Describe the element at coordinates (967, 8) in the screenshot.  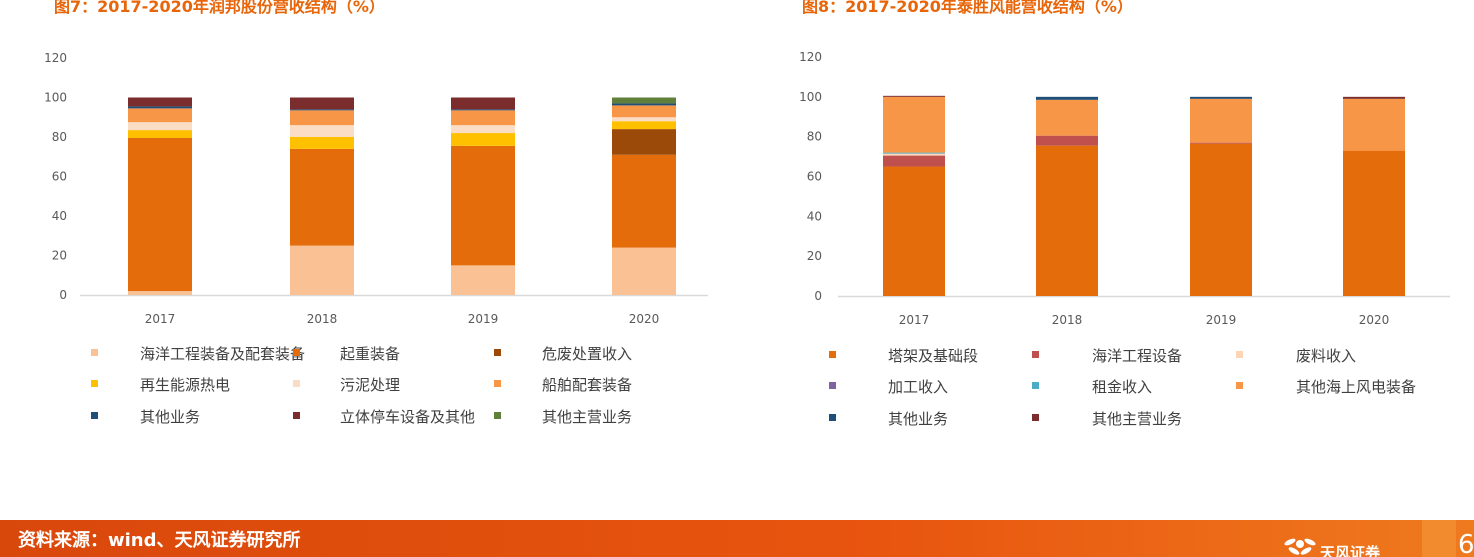
I see `chart-title-right: 图8：2017-2020年泰胜风能营收结构（%）` at that location.